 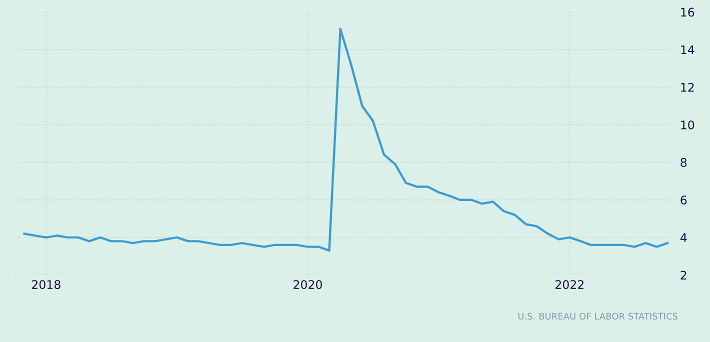 What do you see at coordinates (683, 237) in the screenshot?
I see `y-tick-label: 4` at bounding box center [683, 237].